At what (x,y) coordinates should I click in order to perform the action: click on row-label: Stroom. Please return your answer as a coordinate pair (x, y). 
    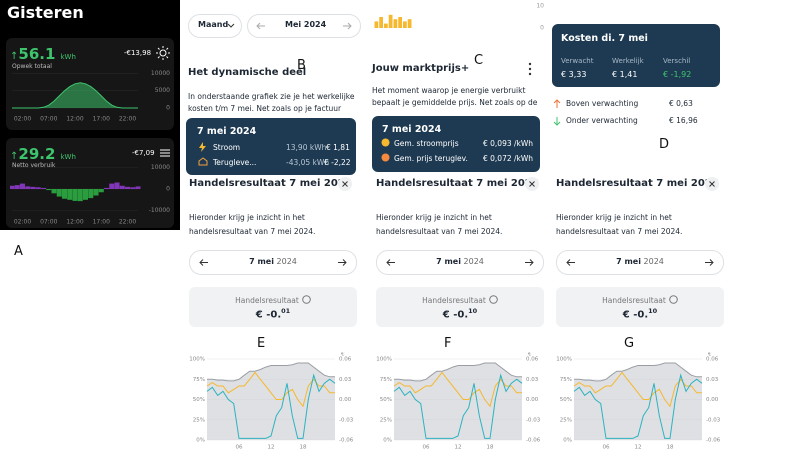
    Looking at the image, I should click on (227, 147).